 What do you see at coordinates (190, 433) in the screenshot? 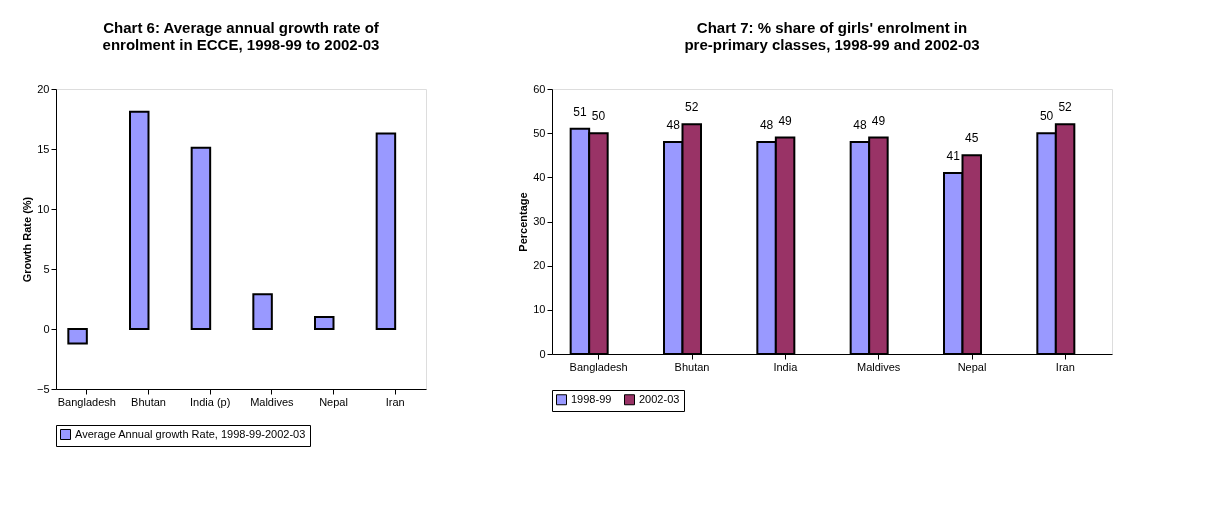
I see `legend-label: Average Annual growth Rate, 1998-99-2002-03` at bounding box center [190, 433].